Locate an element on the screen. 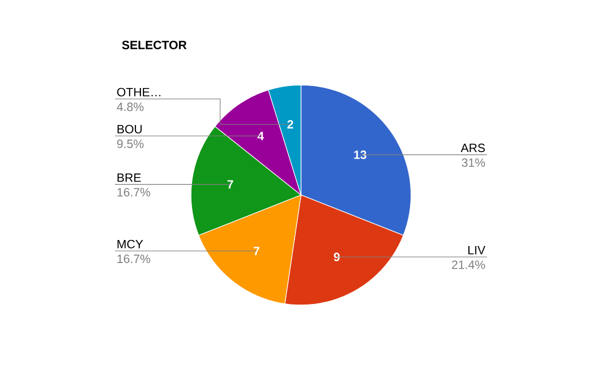 This screenshot has height=390, width=600. text: 9 is located at coordinates (337, 257).